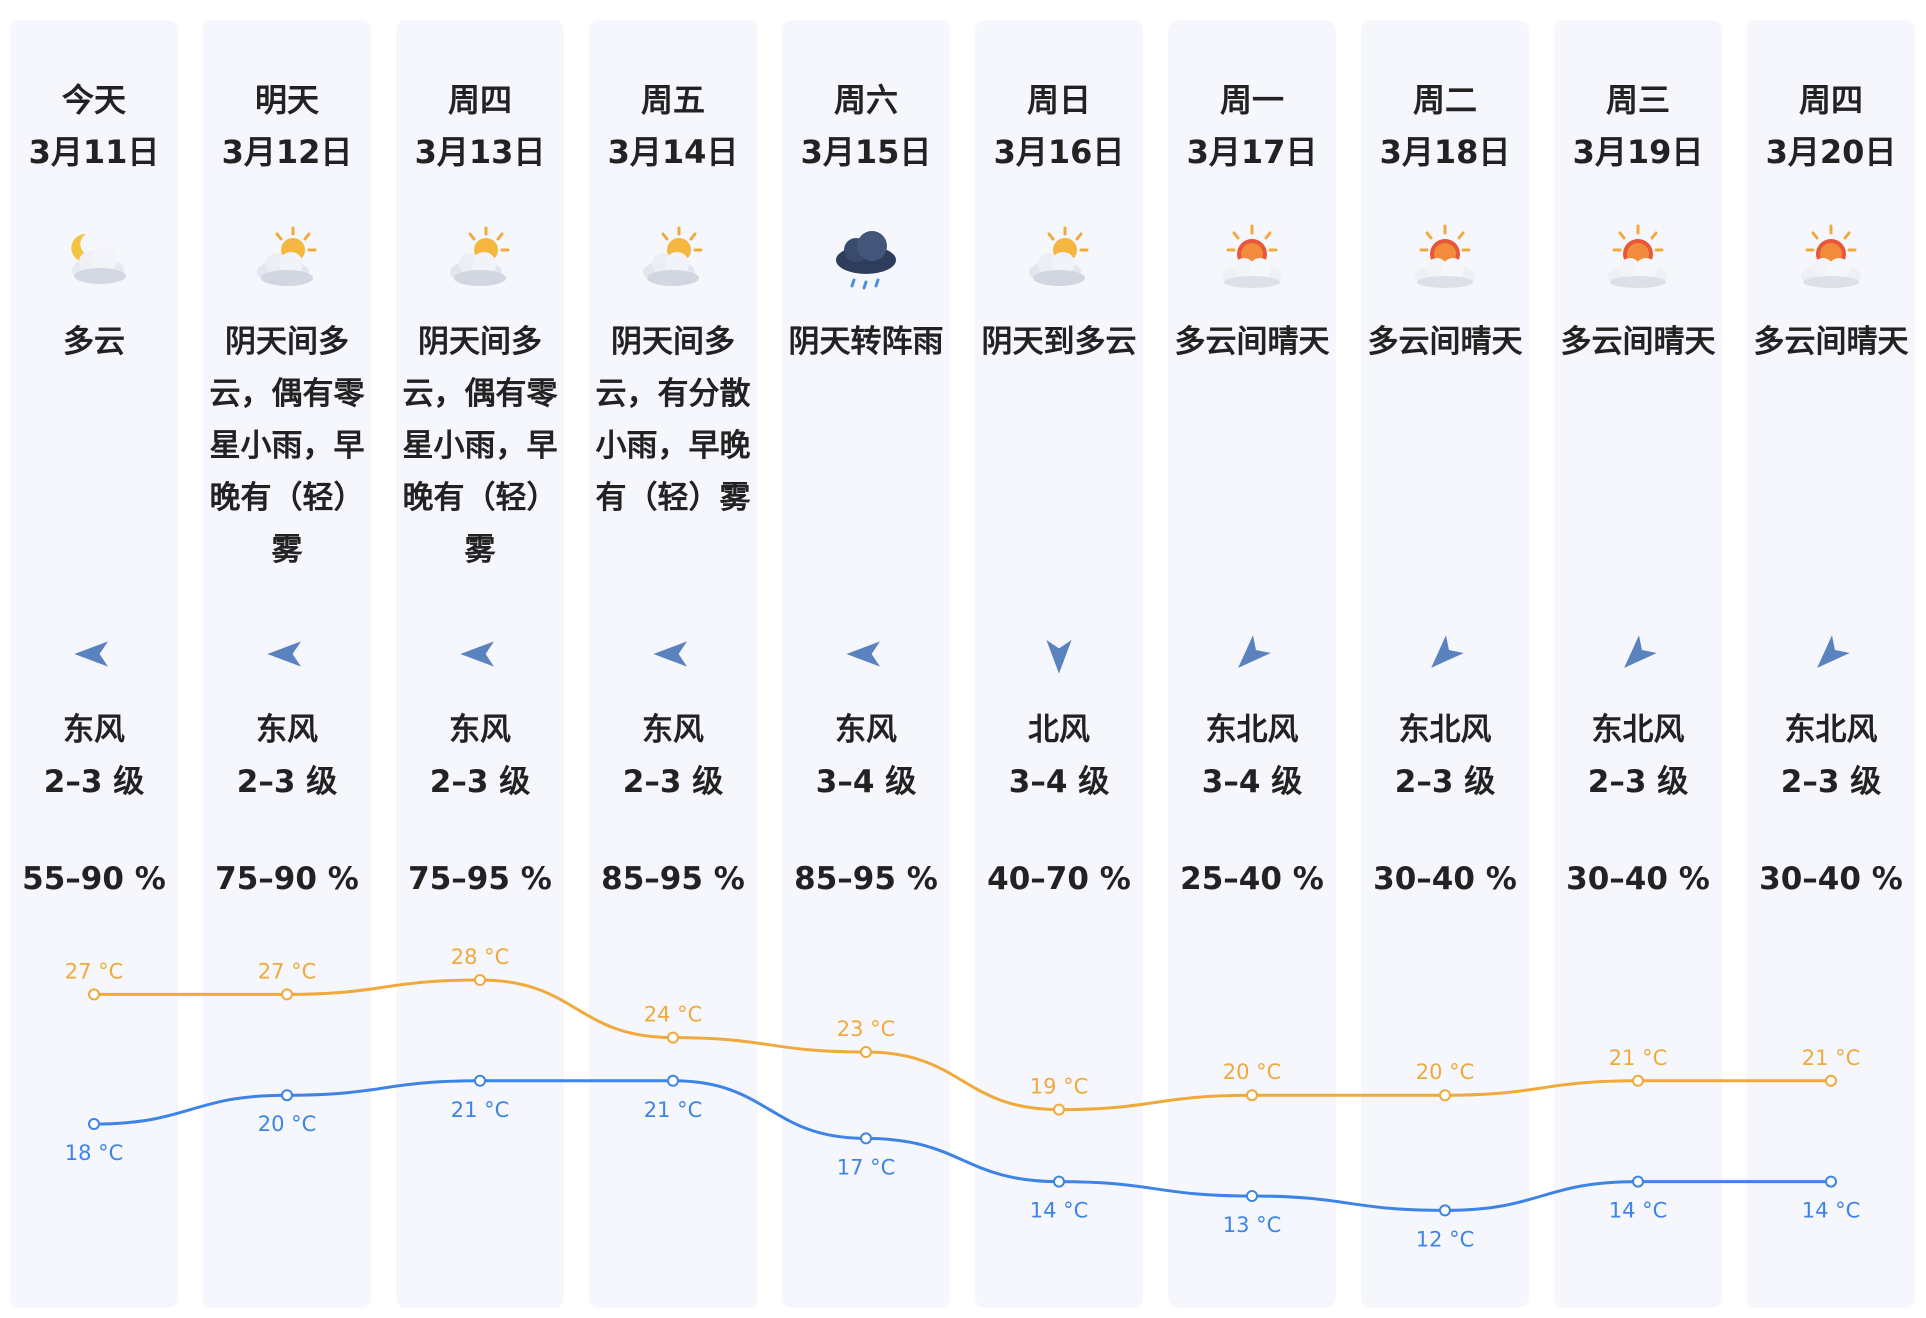 The height and width of the screenshot is (1318, 1926). Describe the element at coordinates (94, 342) in the screenshot. I see `weather-description: 多云` at that location.